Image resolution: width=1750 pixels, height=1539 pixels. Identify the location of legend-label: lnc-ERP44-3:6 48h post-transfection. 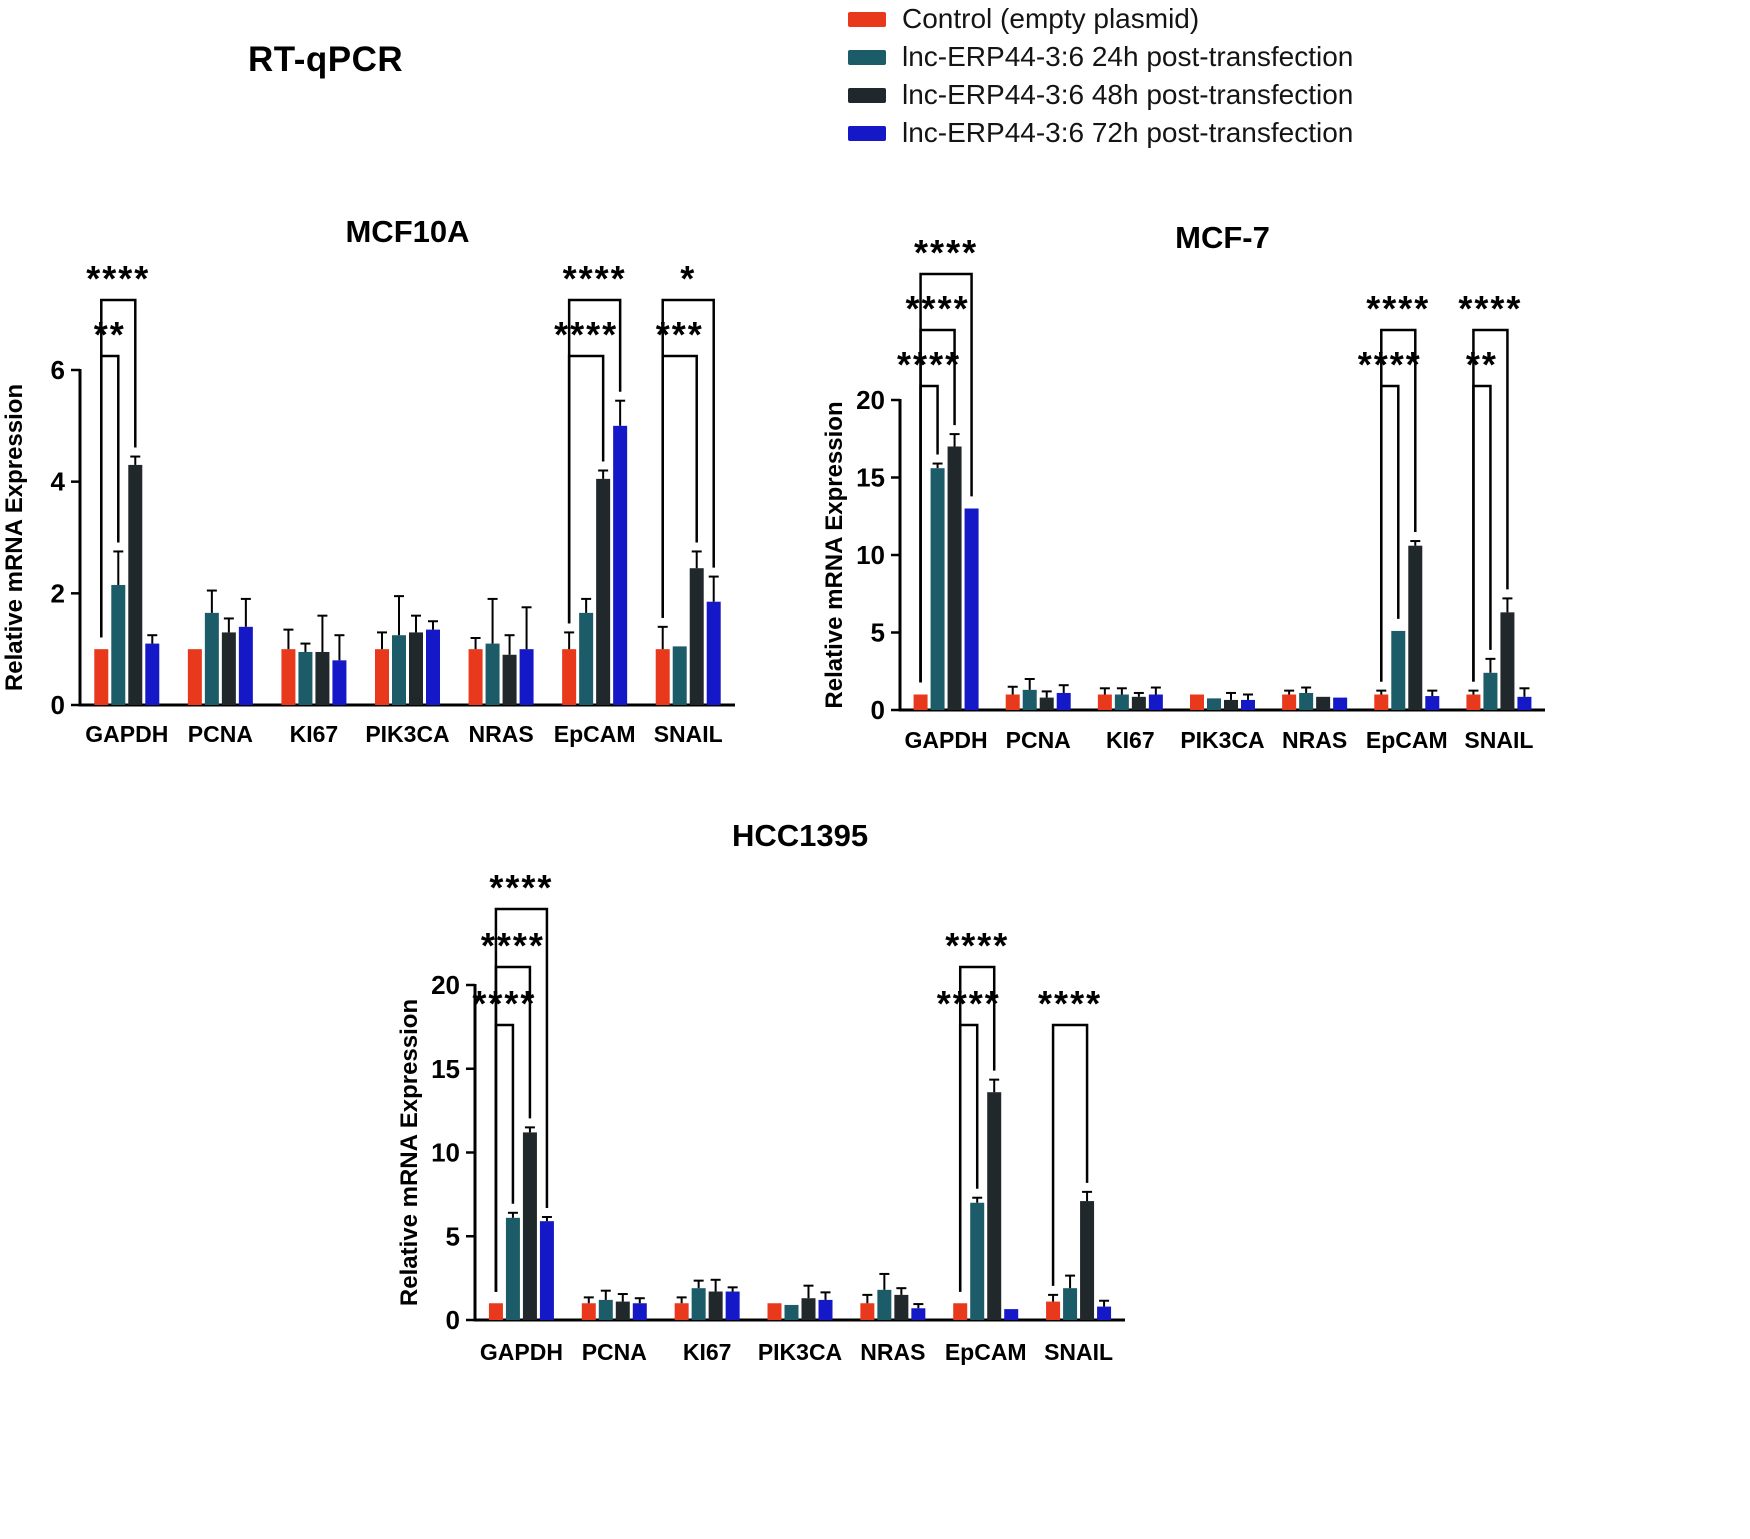
(1128, 94).